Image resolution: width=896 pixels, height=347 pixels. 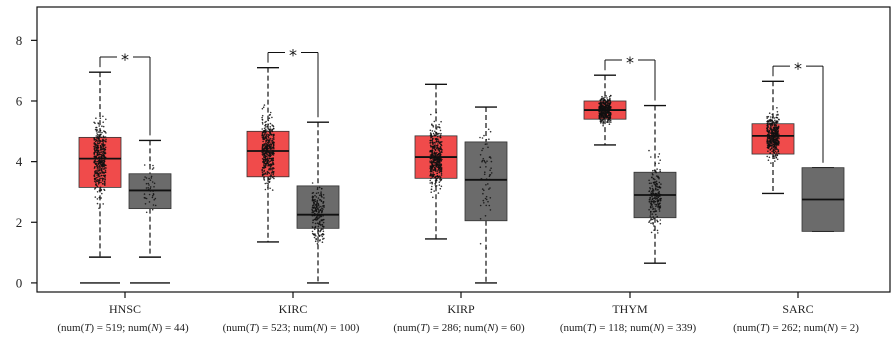 What do you see at coordinates (293, 54) in the screenshot?
I see `significance-star: *` at bounding box center [293, 54].